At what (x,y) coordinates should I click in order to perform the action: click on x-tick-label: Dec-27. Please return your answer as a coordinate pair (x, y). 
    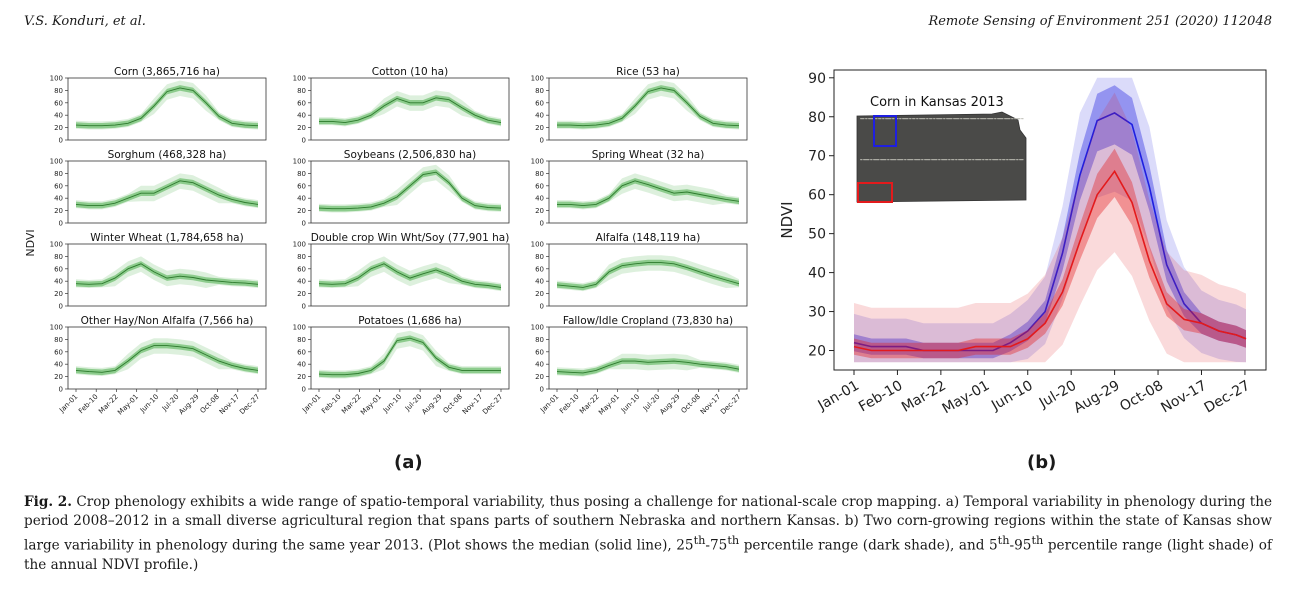
    Looking at the image, I should click on (1227, 397).